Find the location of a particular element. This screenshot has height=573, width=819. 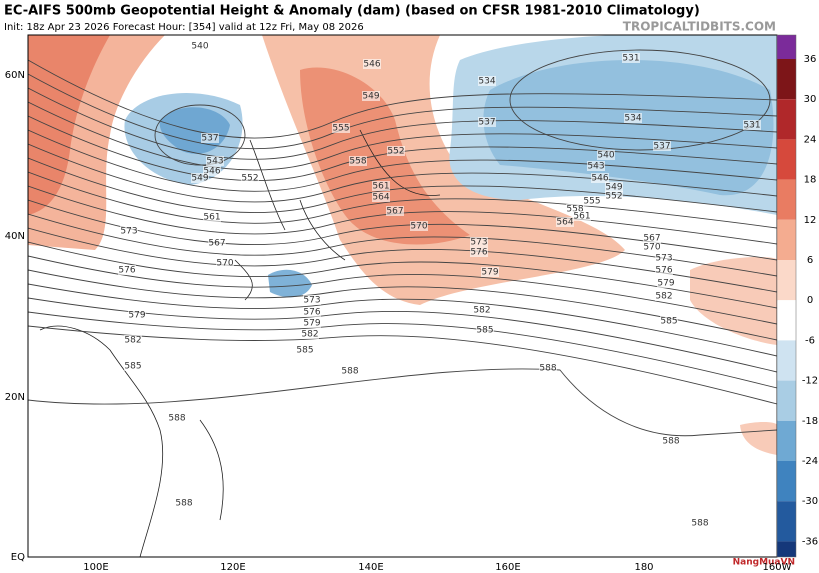

colorbar-label: -30 is located at coordinates (810, 501).